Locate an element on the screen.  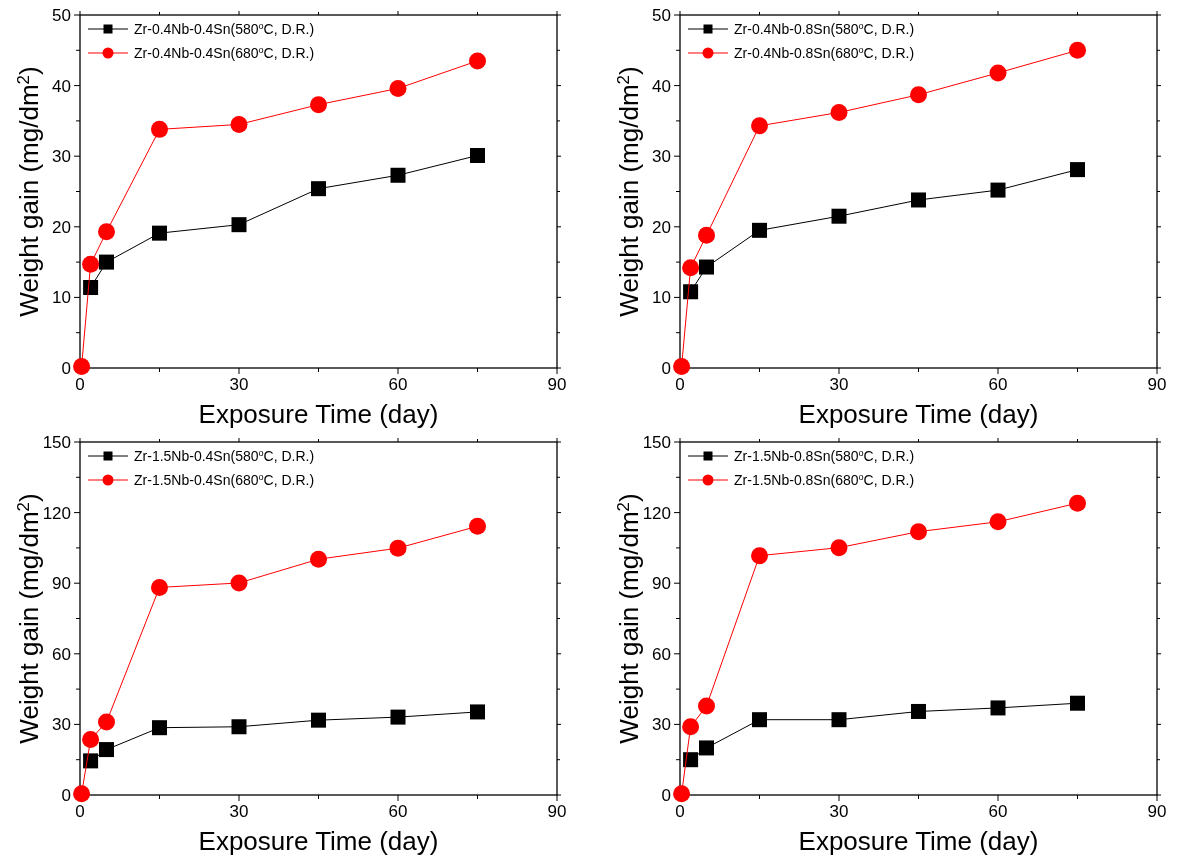
legend-label: Zr-0.4Nb-0.4Sn(680$^{o}$C, D.R.) is located at coordinates (224, 53).